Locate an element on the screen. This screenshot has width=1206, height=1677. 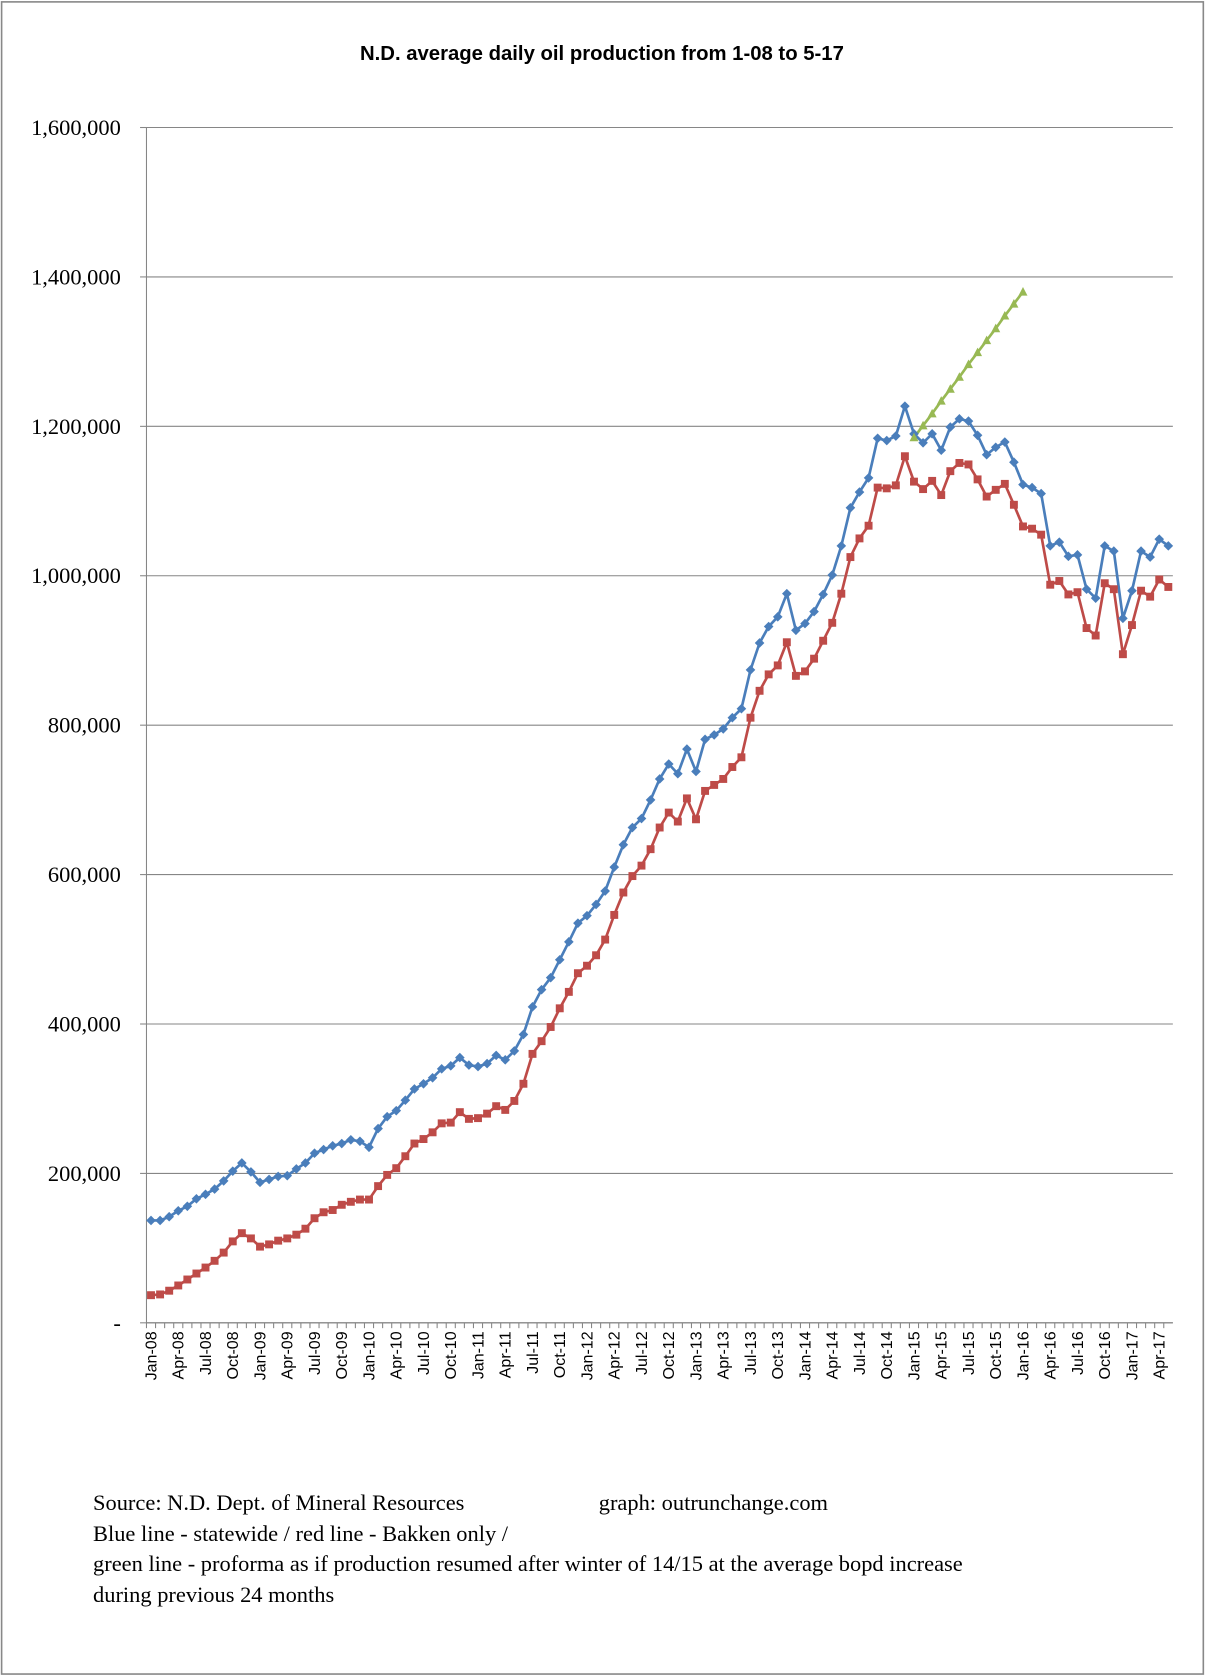
y-tick-label: 1,200,000 is located at coordinates (76, 426).